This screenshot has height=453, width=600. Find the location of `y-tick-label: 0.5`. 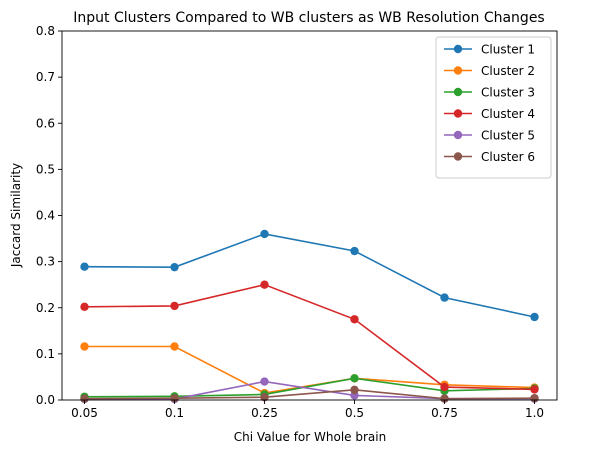

y-tick-label: 0.5 is located at coordinates (45, 169).